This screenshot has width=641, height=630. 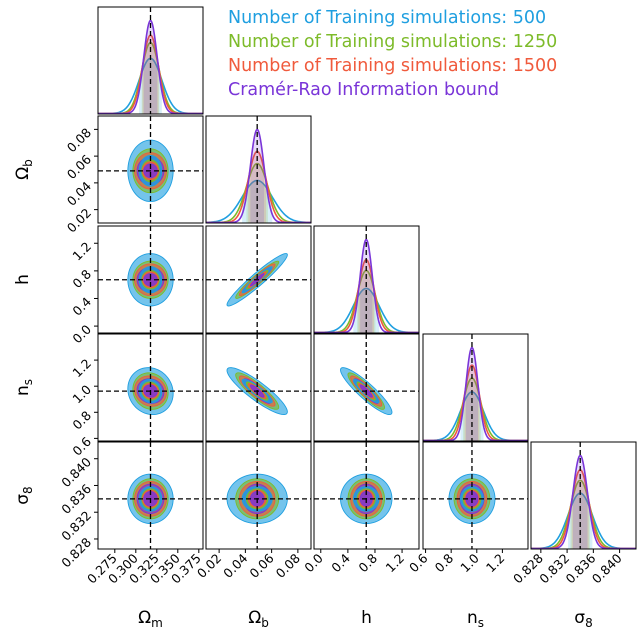 What do you see at coordinates (76, 472) in the screenshot?
I see `y-tick-label: 0.840` at bounding box center [76, 472].